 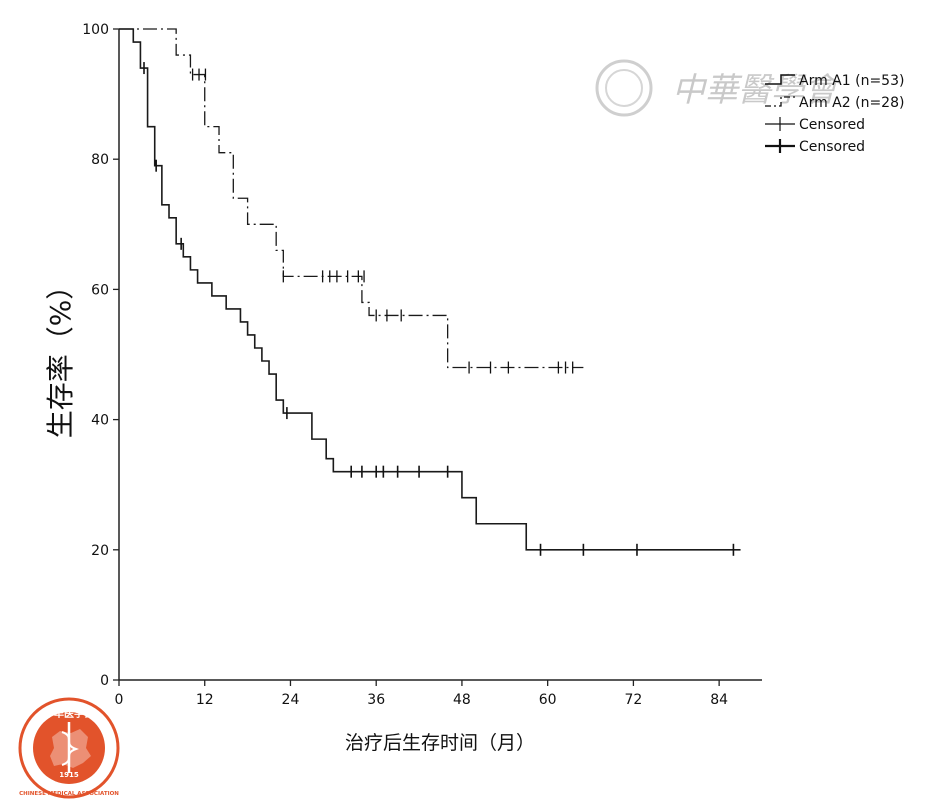 I want to click on legend-label: Arm A1 (n=53), so click(x=851, y=81).